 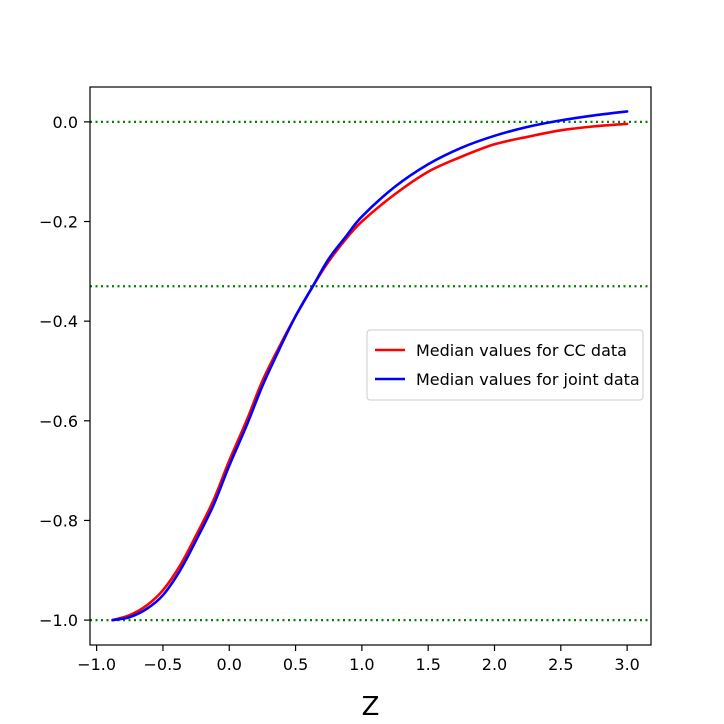 I want to click on y-tick-label: −0.6, so click(x=58, y=421).